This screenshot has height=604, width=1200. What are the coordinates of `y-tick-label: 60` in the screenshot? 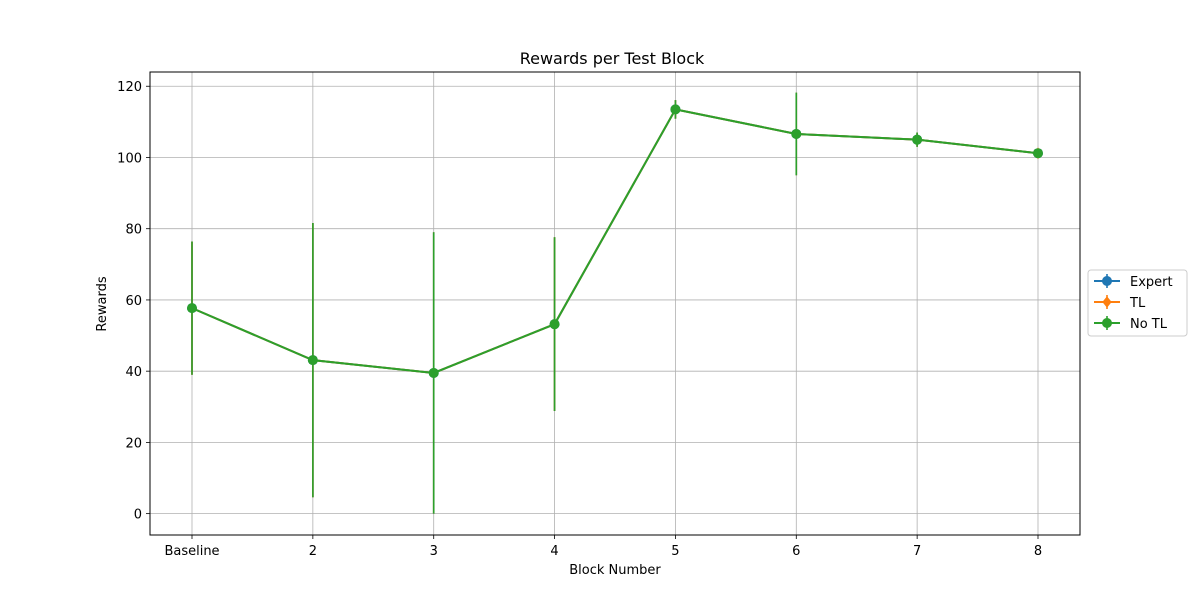 It's located at (133, 301).